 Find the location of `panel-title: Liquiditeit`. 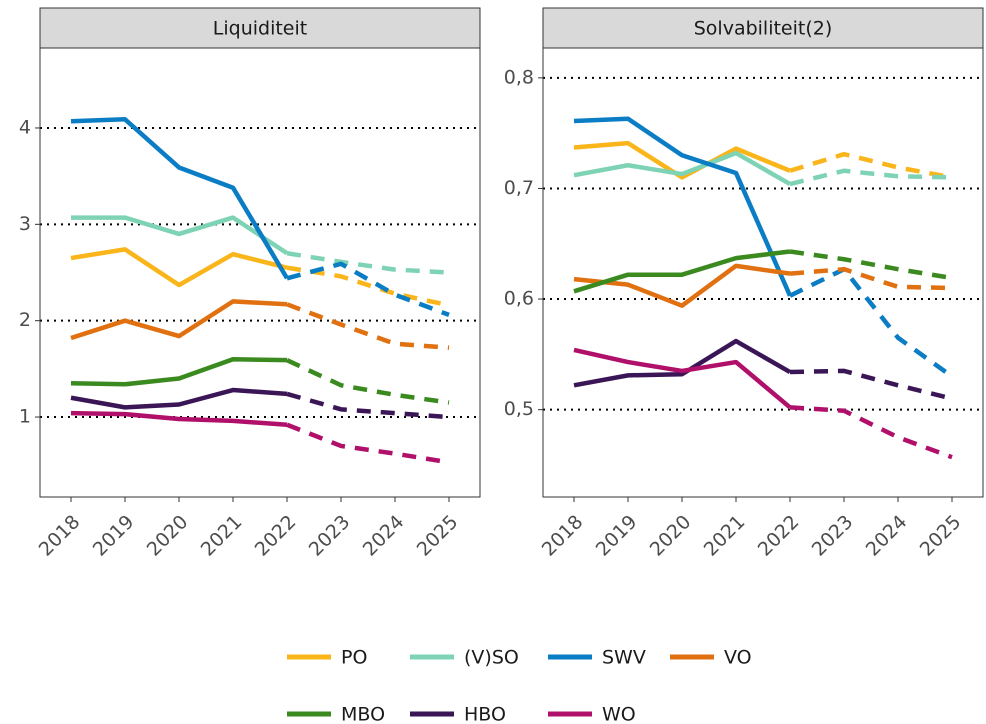

panel-title: Liquiditeit is located at coordinates (260, 29).